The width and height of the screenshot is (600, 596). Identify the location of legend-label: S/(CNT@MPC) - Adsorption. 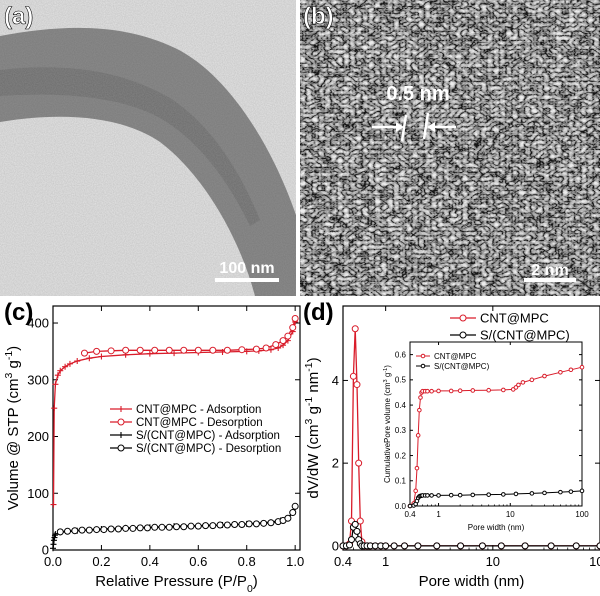
(208, 436).